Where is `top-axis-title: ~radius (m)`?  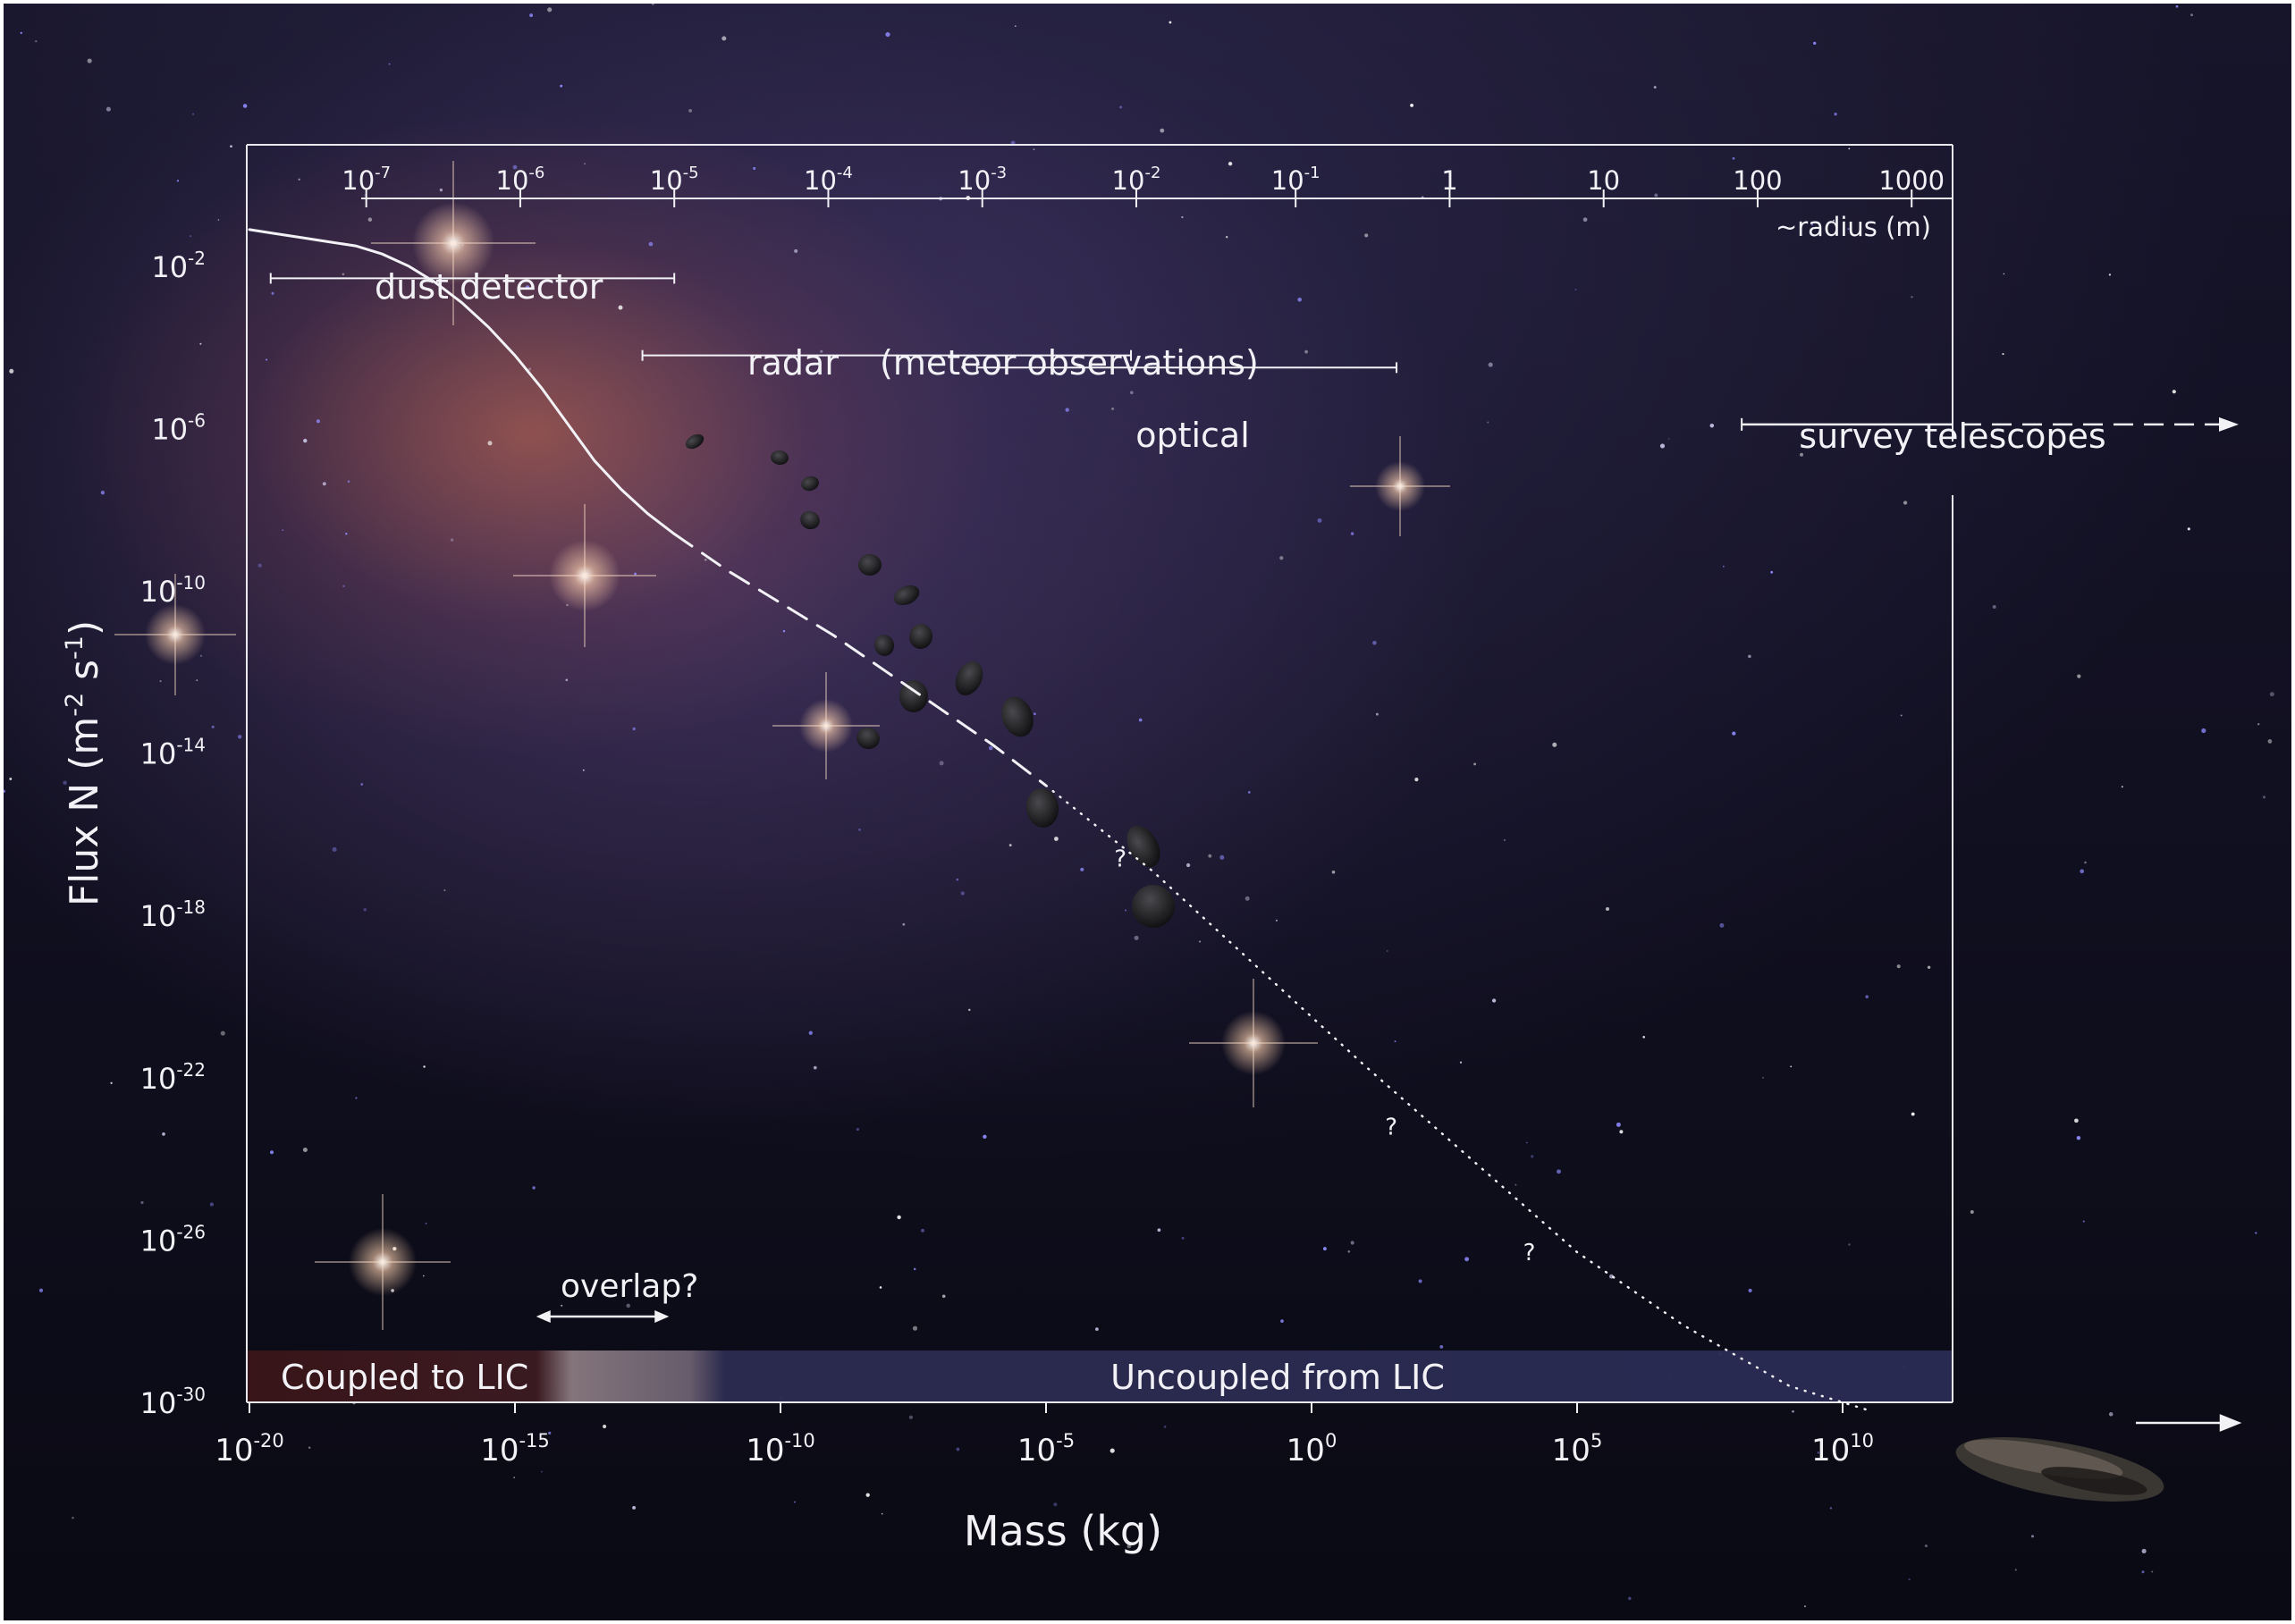 top-axis-title: ~radius (m) is located at coordinates (1853, 227).